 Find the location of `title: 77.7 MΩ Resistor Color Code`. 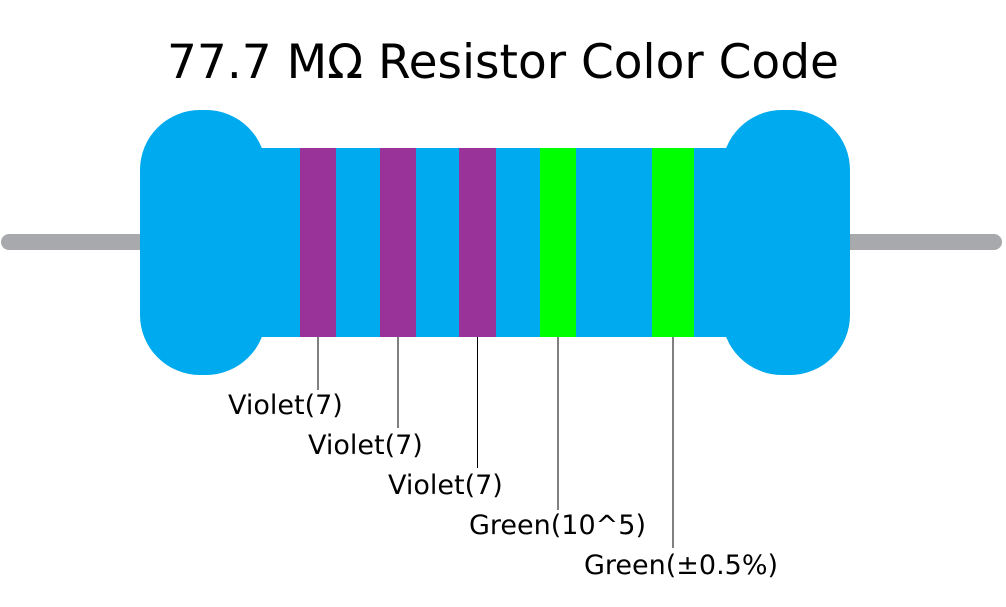

title: 77.7 MΩ Resistor Color Code is located at coordinates (503, 62).